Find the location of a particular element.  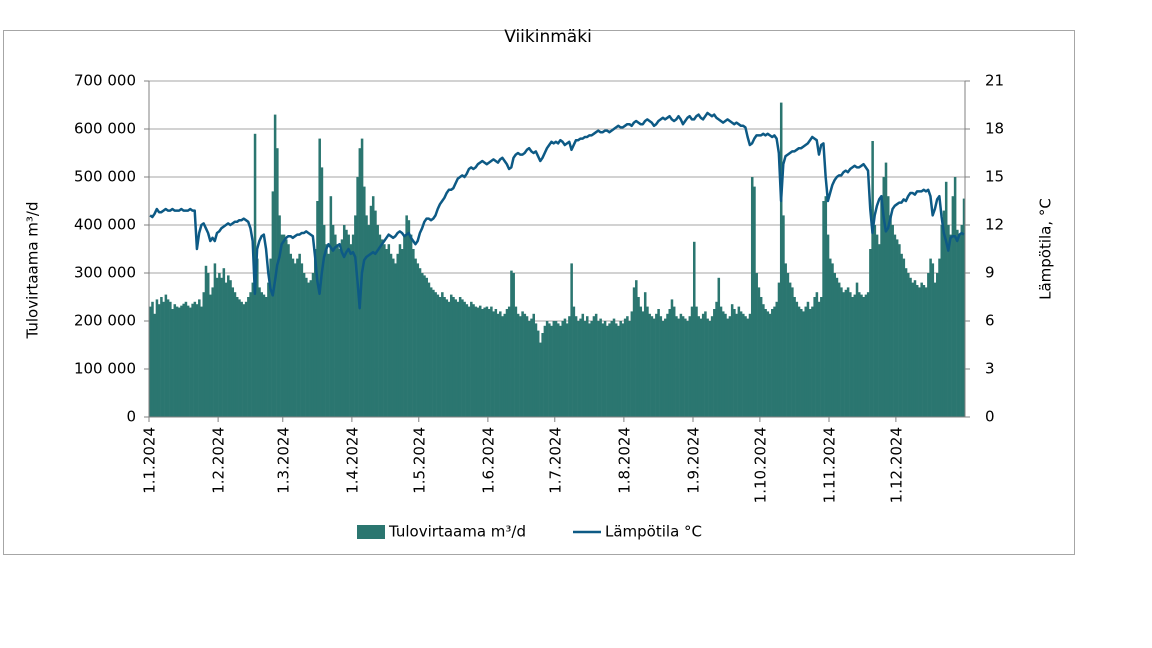

y-axis-title: Tulovirtaama m³/d is located at coordinates (33, 271).